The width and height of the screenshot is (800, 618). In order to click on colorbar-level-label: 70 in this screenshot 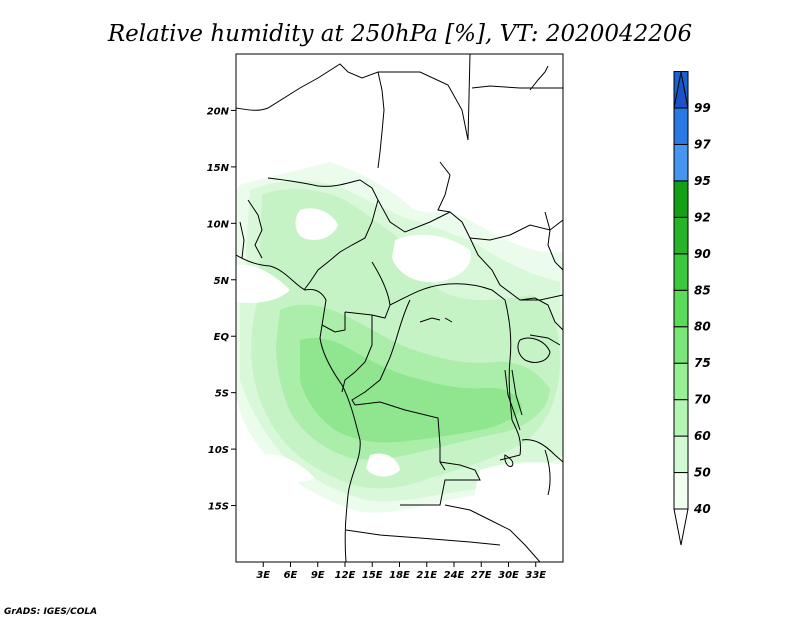, I will do `click(702, 400)`.